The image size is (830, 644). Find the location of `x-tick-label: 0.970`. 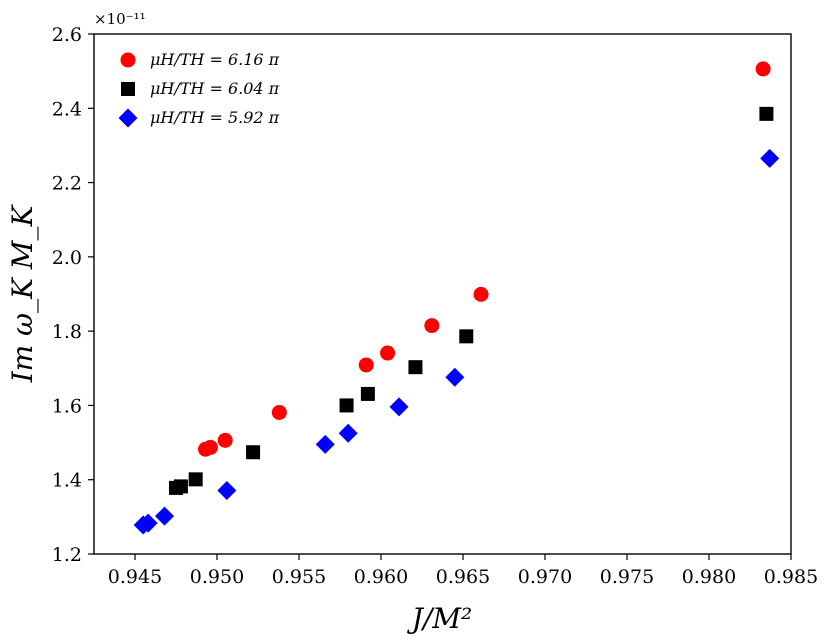

x-tick-label: 0.970 is located at coordinates (545, 577).